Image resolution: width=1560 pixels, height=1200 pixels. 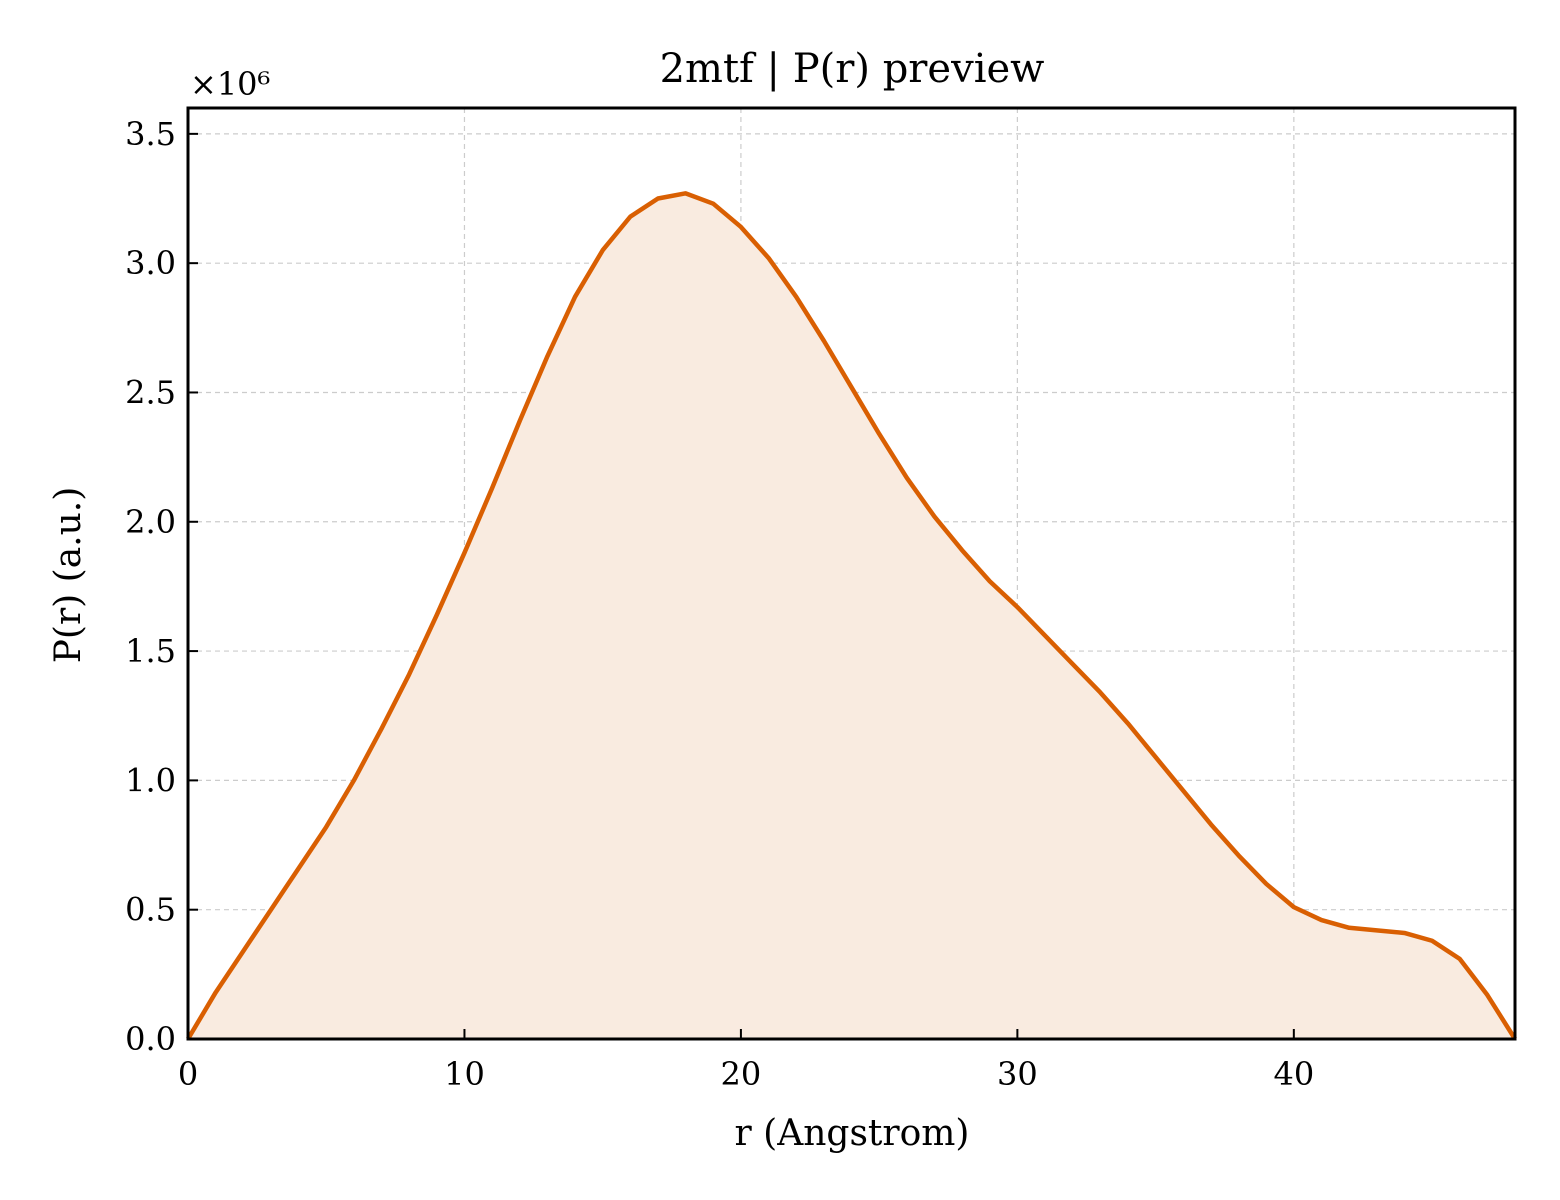 I want to click on x-axis-label: r (Angstrom), so click(x=852, y=1133).